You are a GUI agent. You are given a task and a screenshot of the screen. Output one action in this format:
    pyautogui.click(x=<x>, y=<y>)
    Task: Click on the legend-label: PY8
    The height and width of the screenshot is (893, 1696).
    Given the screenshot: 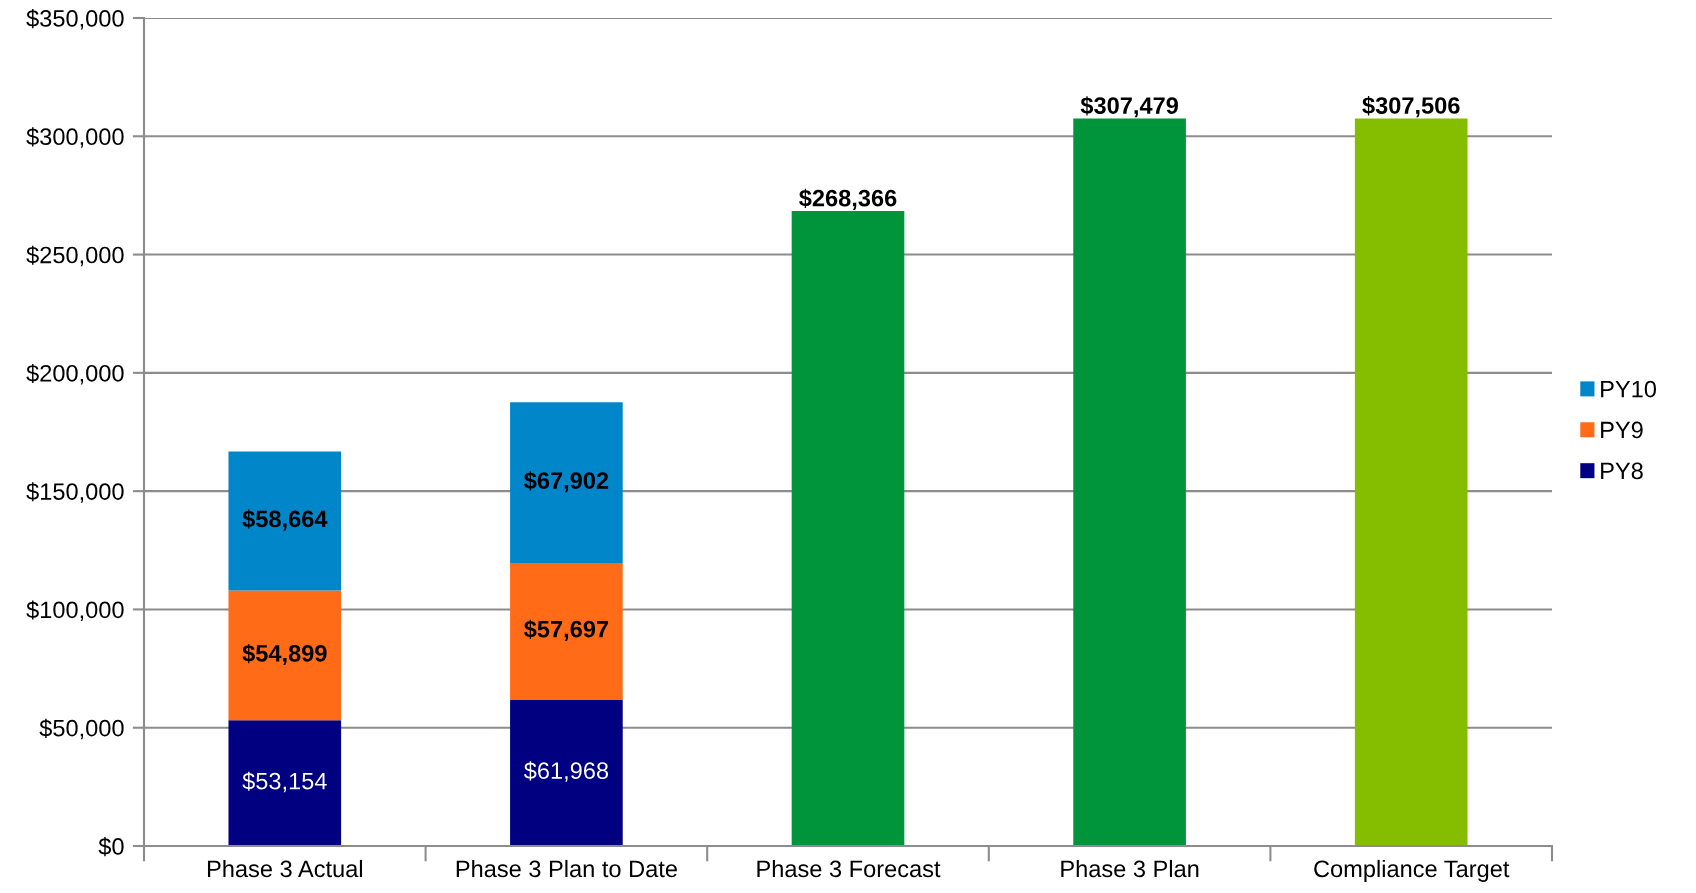 What is the action you would take?
    pyautogui.click(x=1622, y=471)
    